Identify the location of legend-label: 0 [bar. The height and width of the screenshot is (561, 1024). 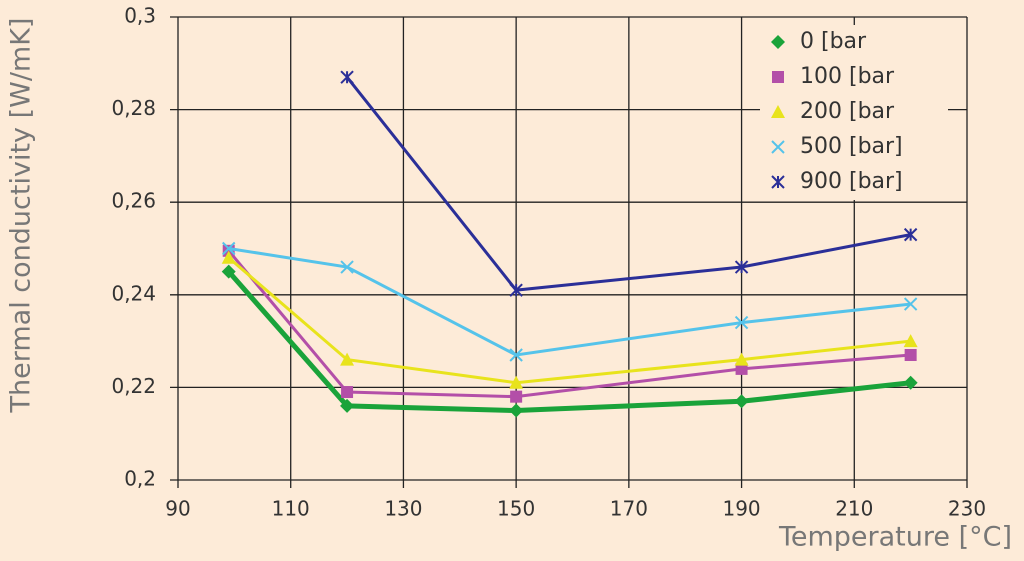
(833, 41).